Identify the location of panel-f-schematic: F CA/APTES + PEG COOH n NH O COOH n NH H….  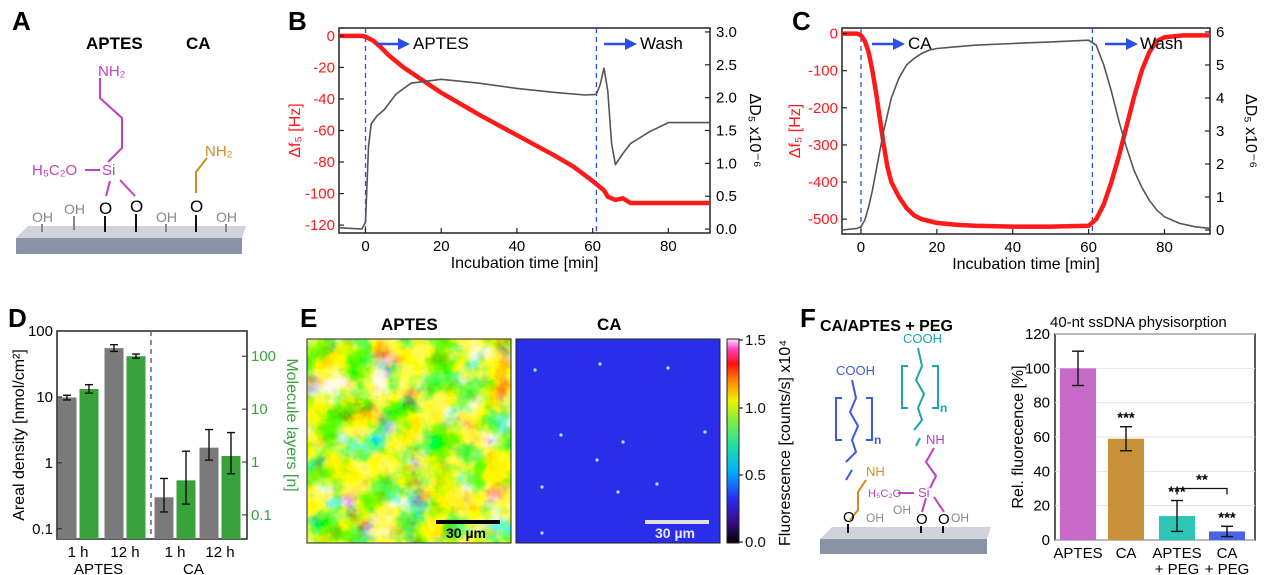
(895, 428).